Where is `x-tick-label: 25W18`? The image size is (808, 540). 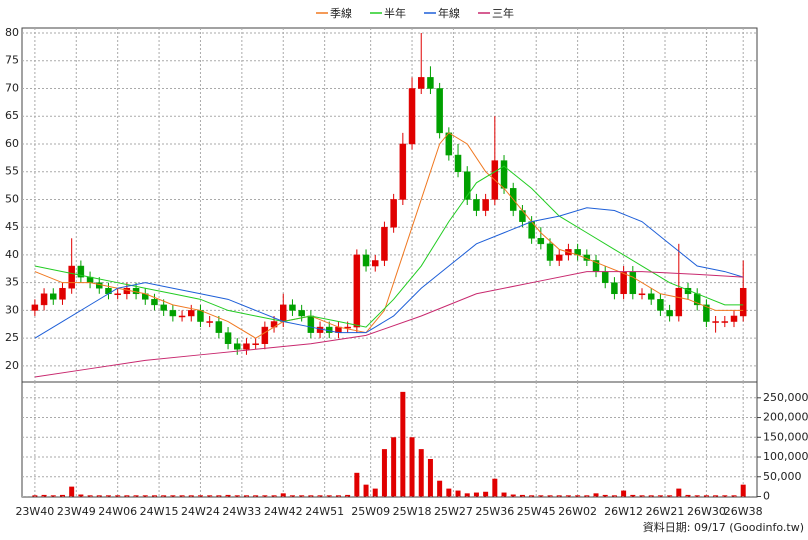 x-tick-label: 25W18 is located at coordinates (412, 511).